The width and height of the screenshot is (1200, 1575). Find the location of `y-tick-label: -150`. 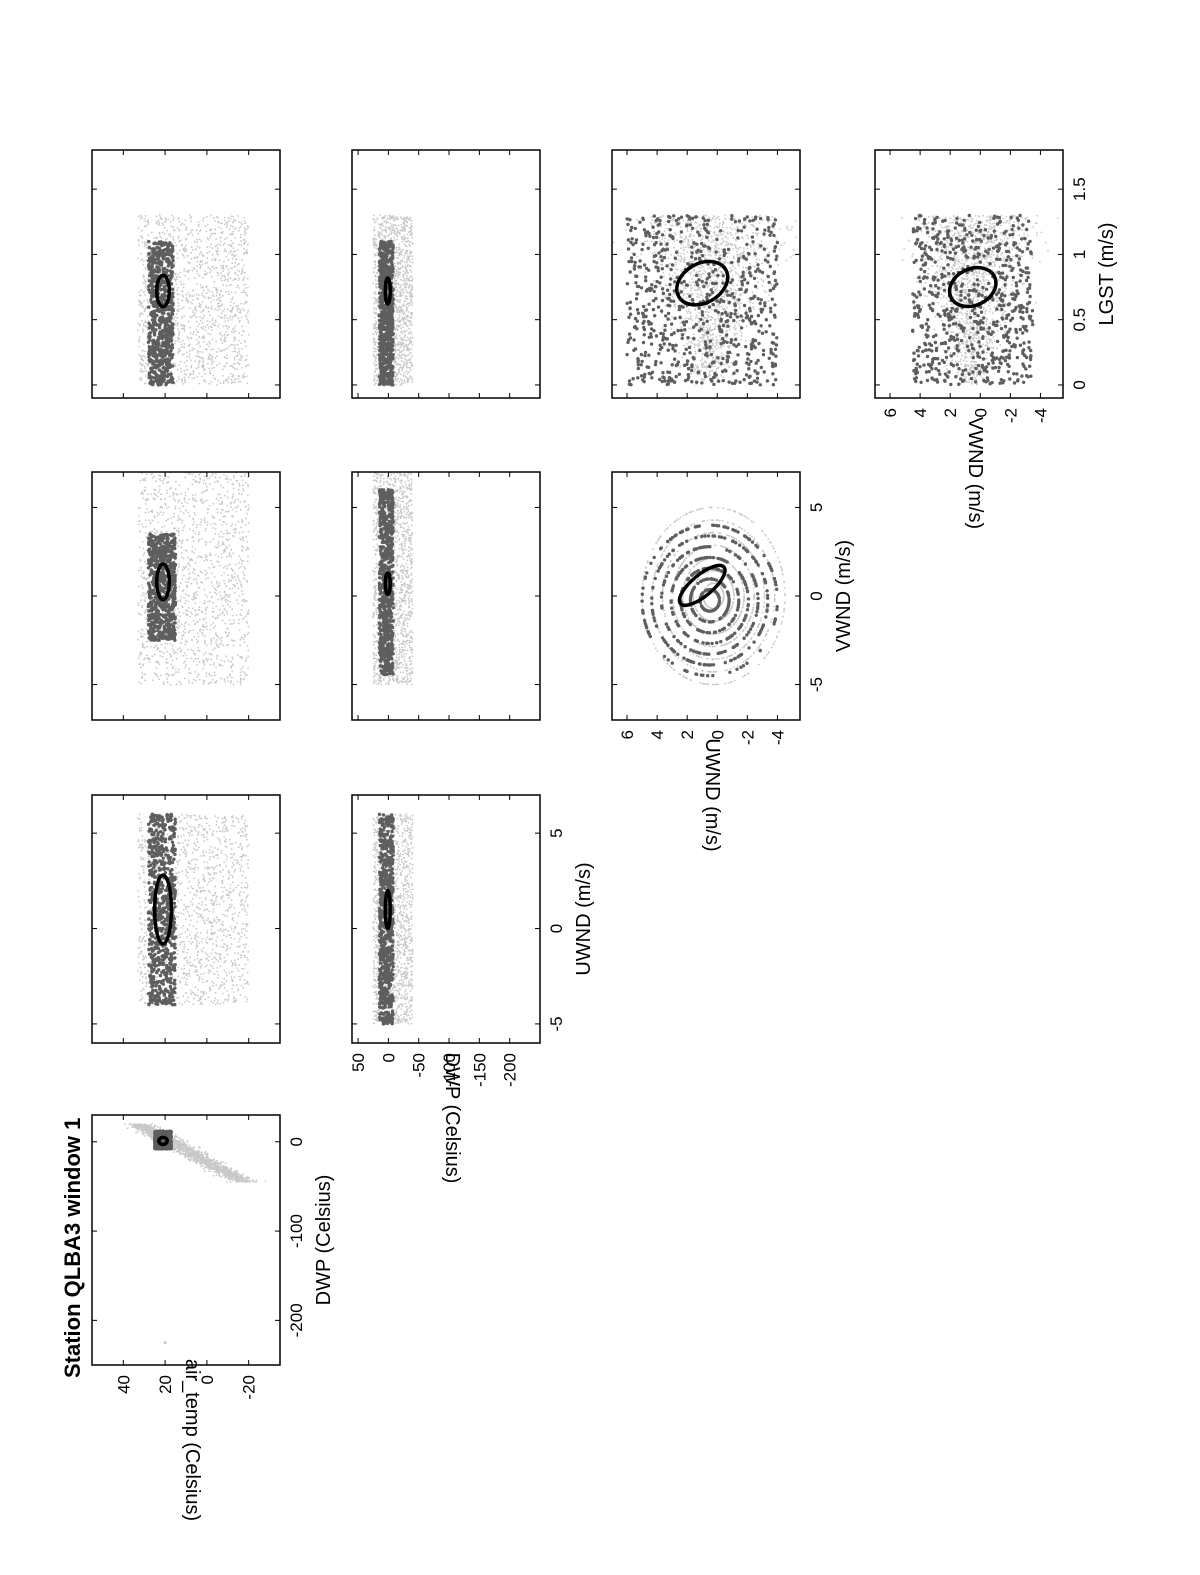

y-tick-label: -150 is located at coordinates (479, 1070).